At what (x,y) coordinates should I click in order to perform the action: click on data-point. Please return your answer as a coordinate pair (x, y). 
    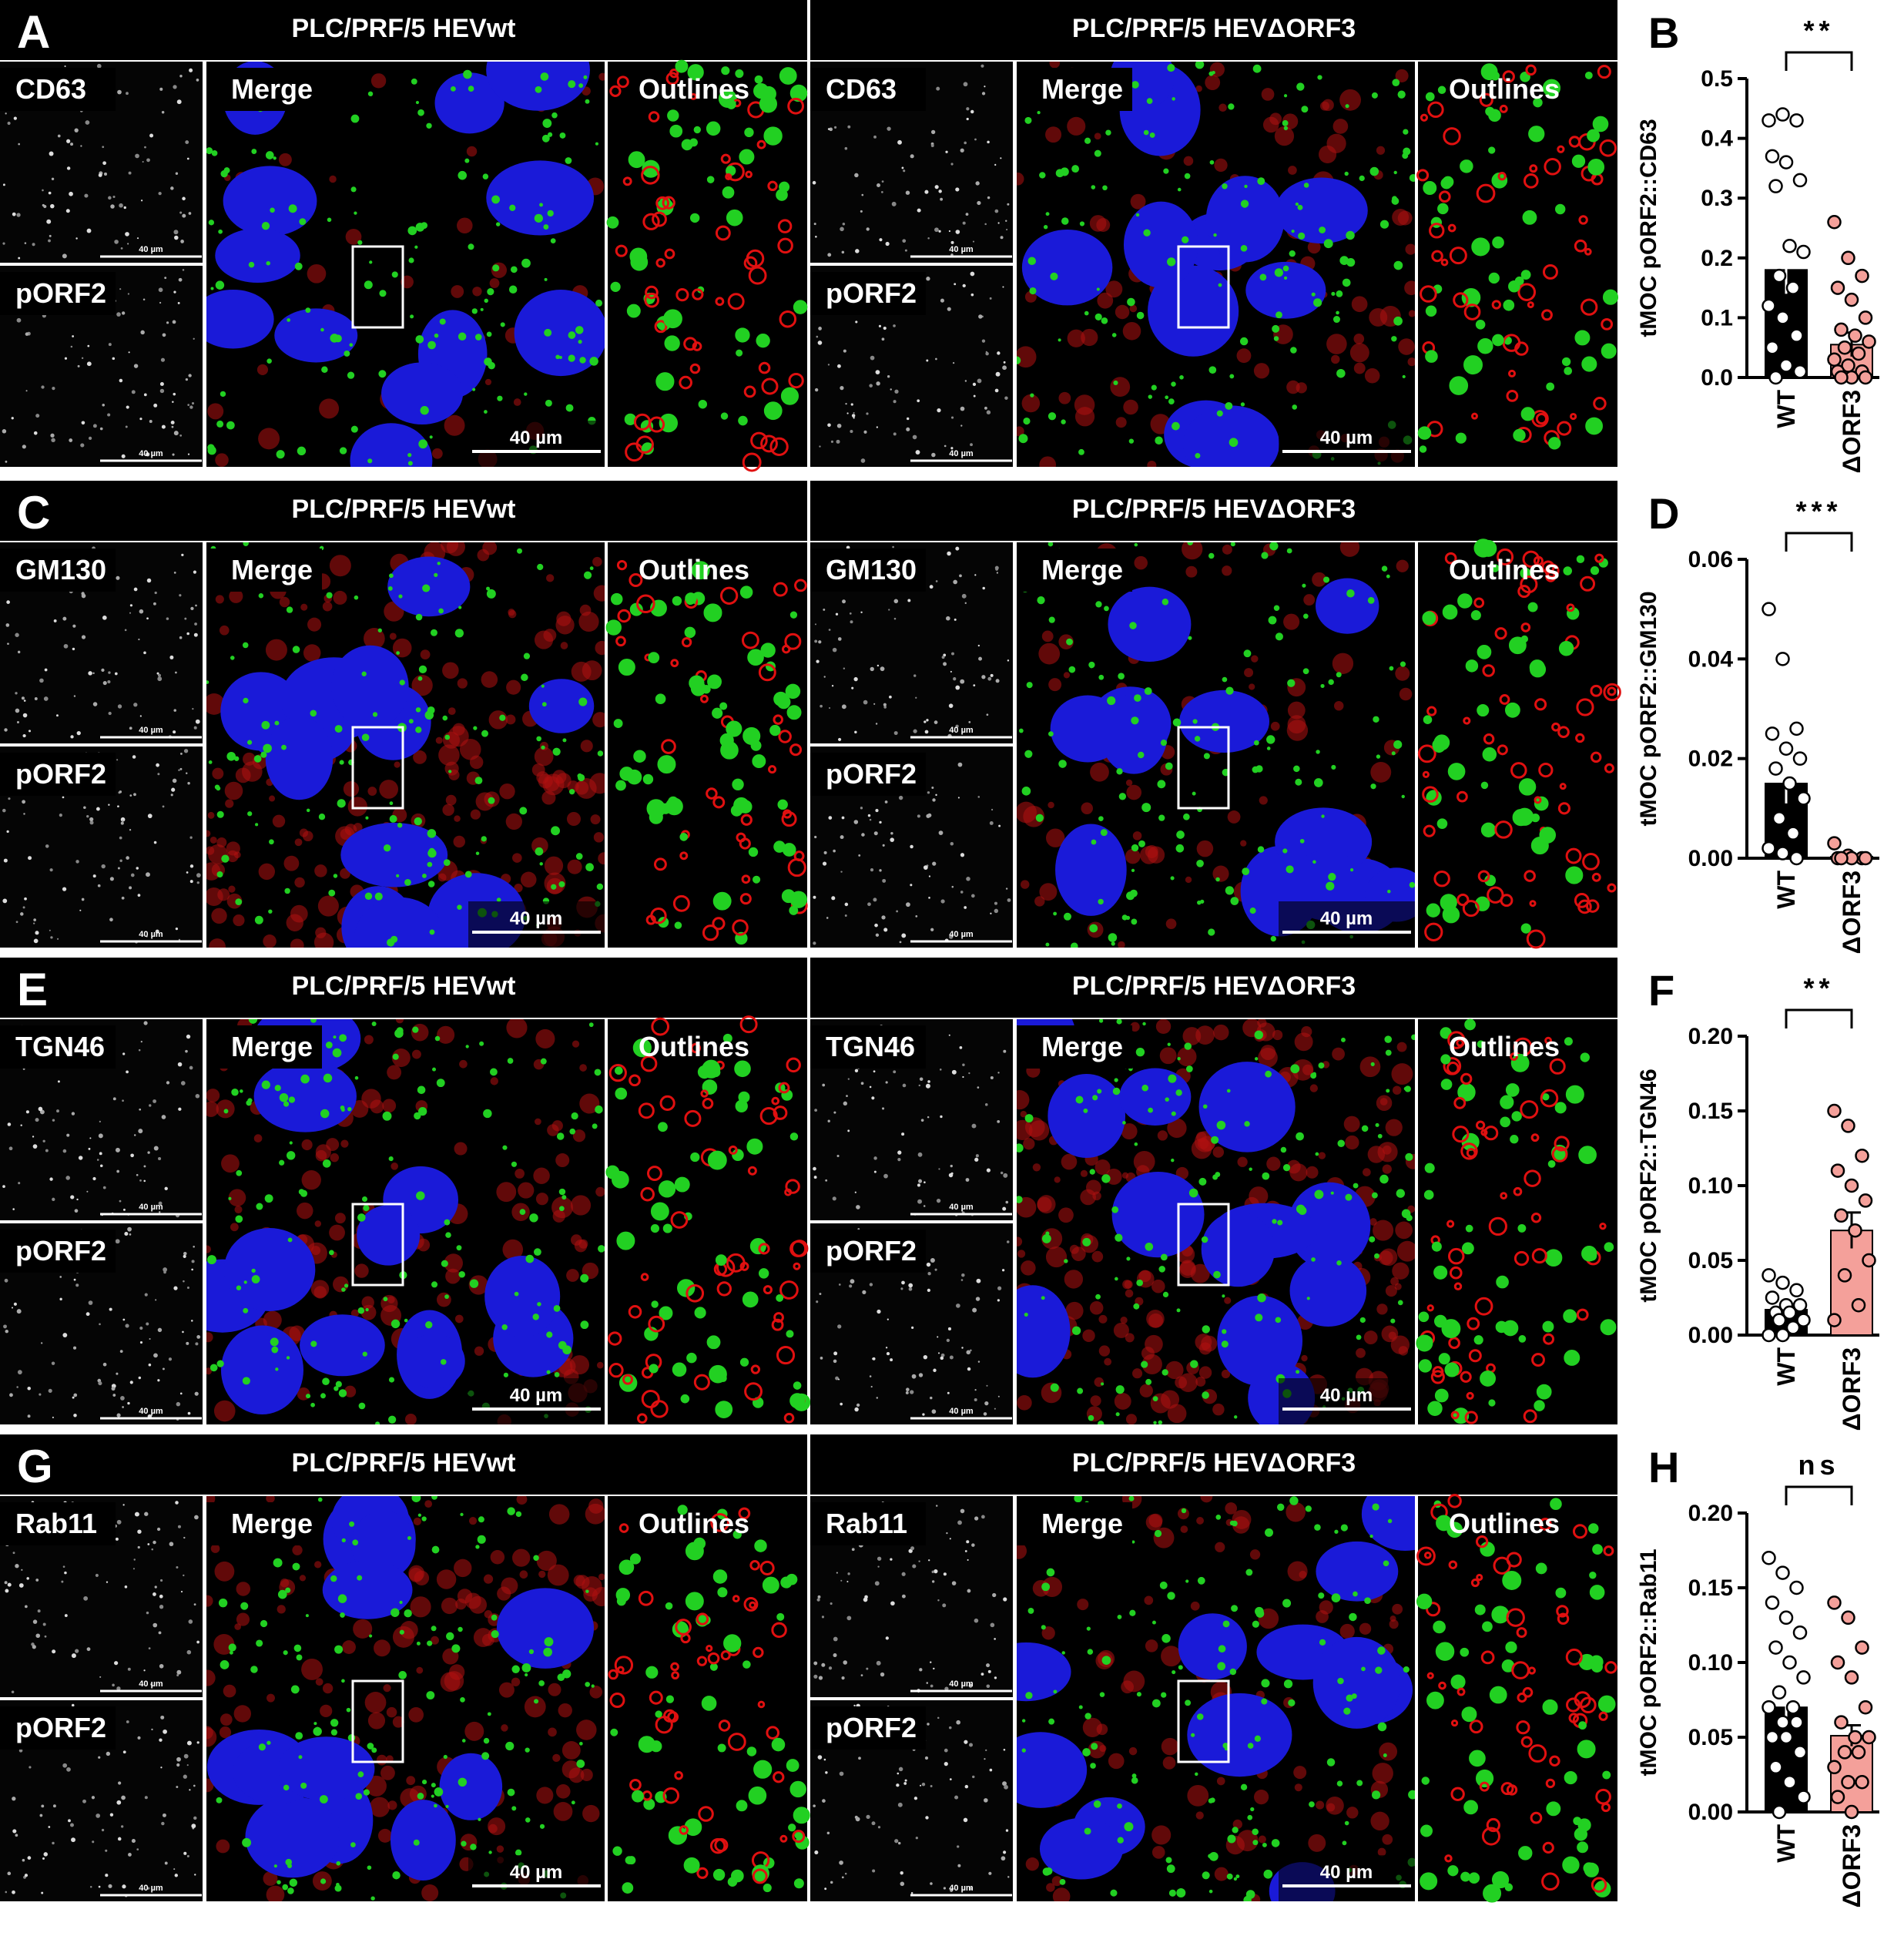
    Looking at the image, I should click on (1835, 843).